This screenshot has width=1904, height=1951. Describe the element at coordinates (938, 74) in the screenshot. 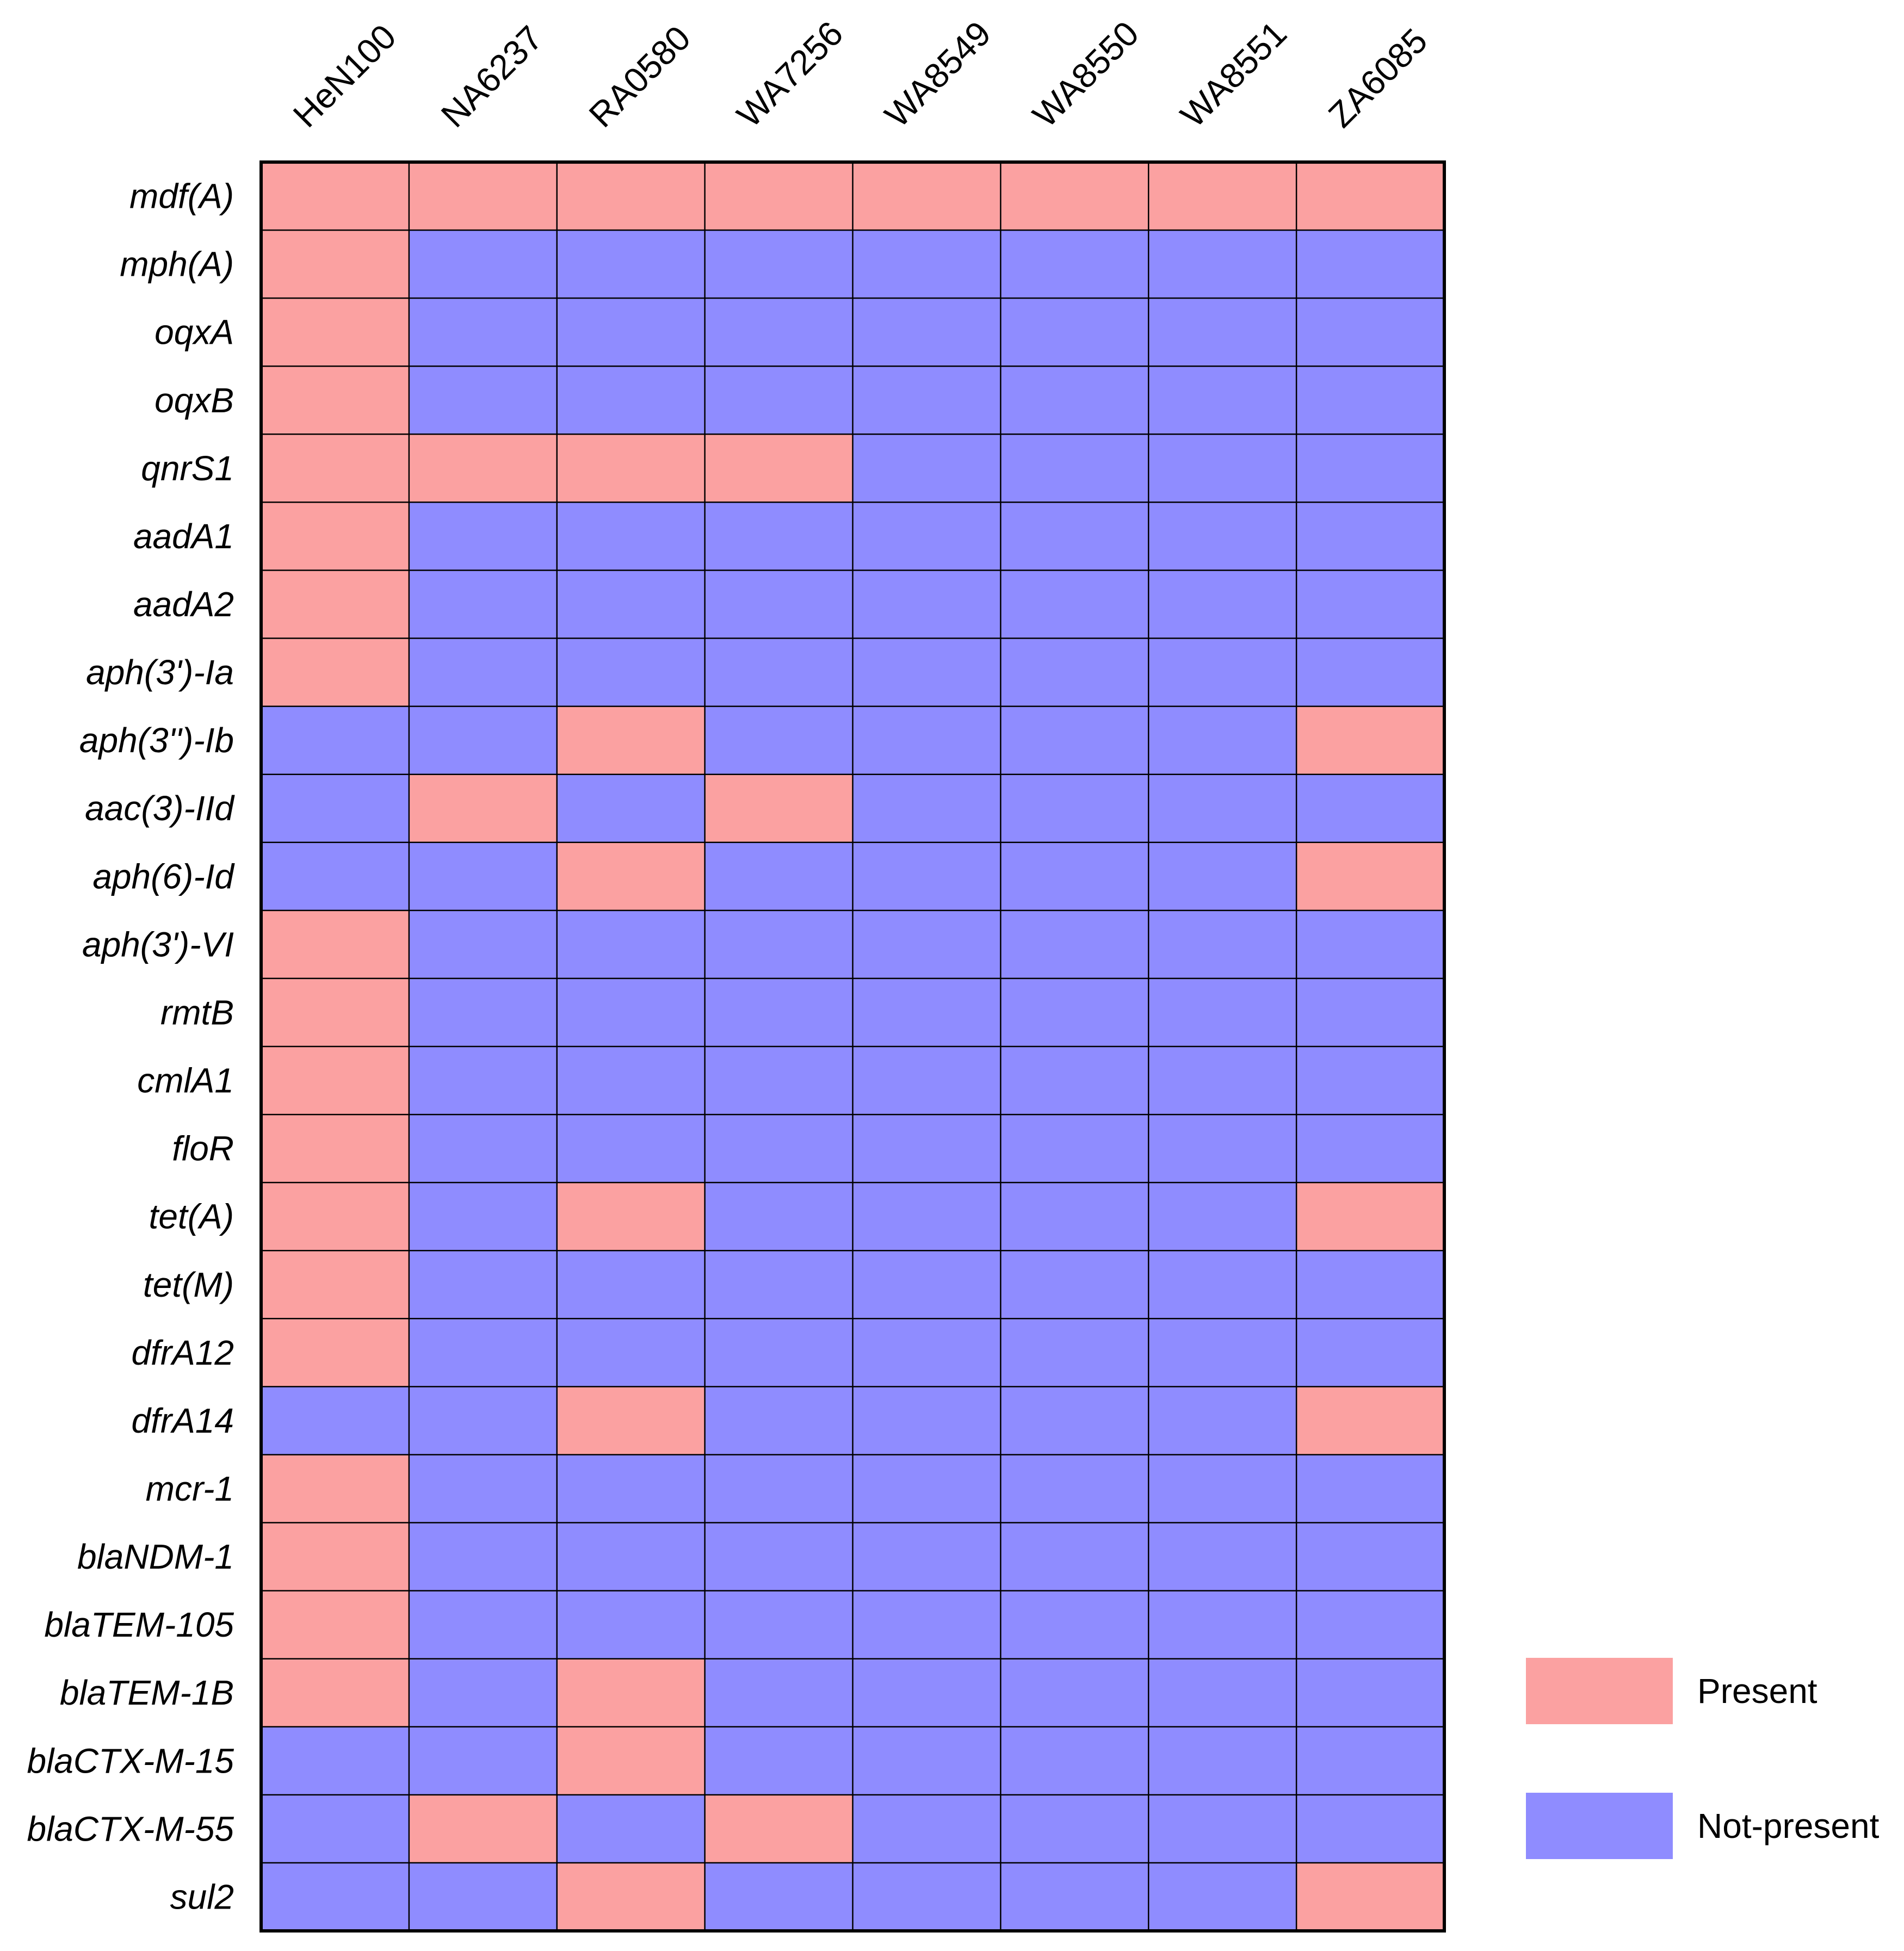

I see `column-label: WA8549` at that location.